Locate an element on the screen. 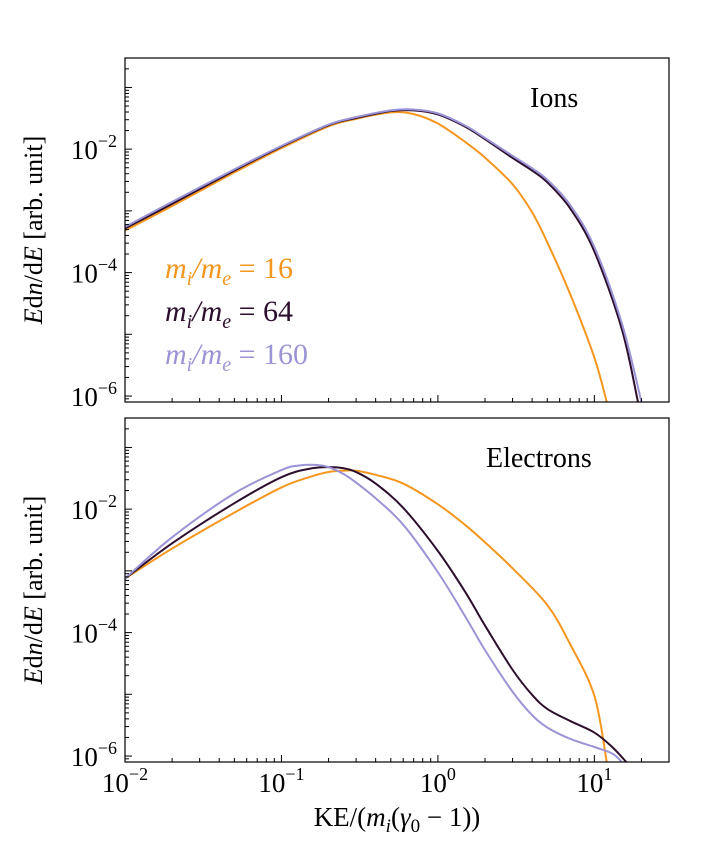  x-tick-label: 10⁻¹ is located at coordinates (281, 781).